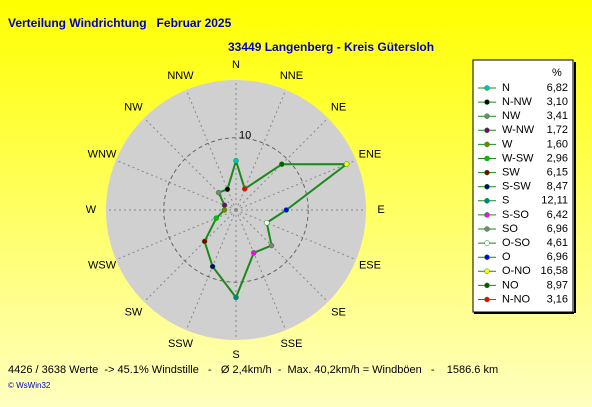 The width and height of the screenshot is (592, 407). I want to click on legend-label: S, so click(505, 201).